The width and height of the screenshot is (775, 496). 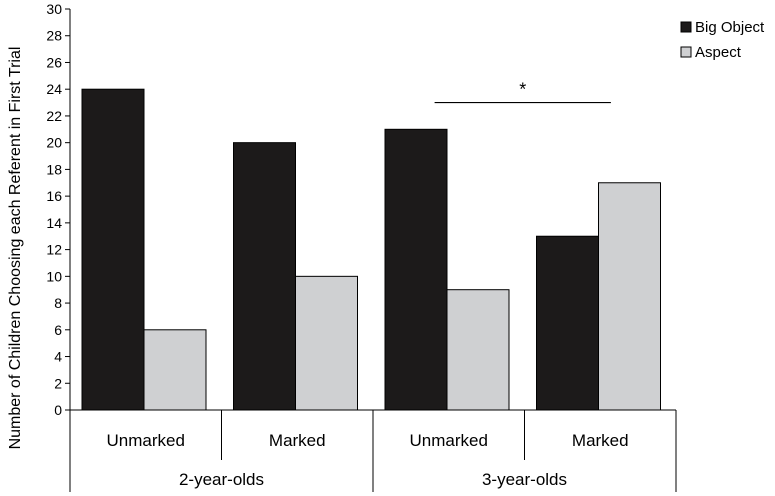 I want to click on legend-label: Aspect, so click(x=718, y=52).